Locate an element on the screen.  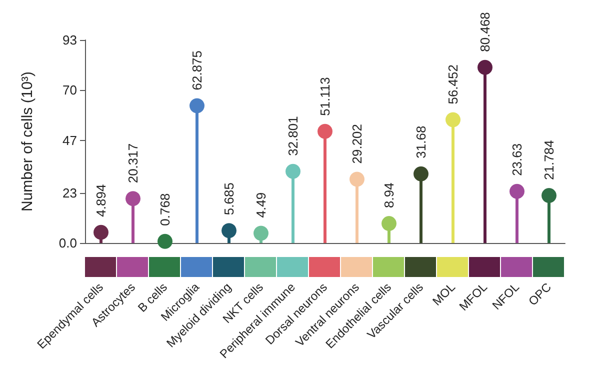
data-label: 20.317 is located at coordinates (133, 163).